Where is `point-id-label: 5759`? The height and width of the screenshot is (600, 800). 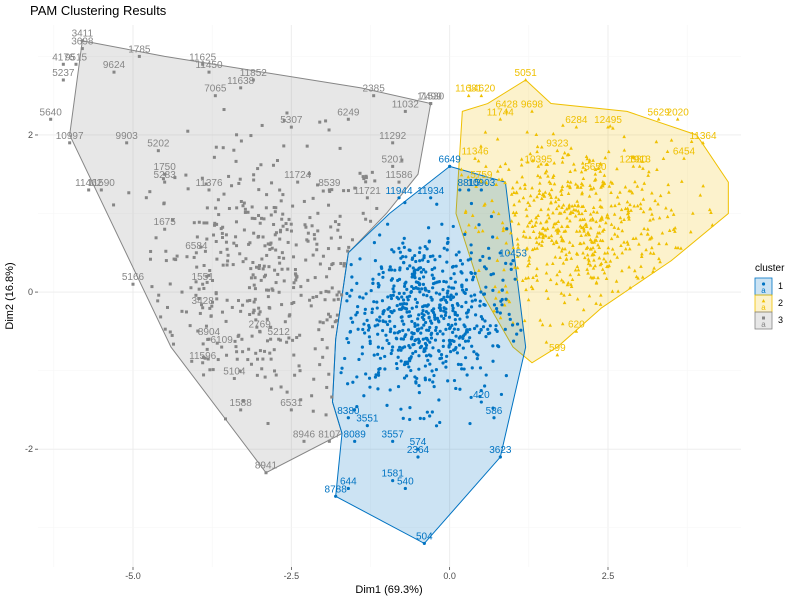
point-id-label: 5759 is located at coordinates (481, 175).